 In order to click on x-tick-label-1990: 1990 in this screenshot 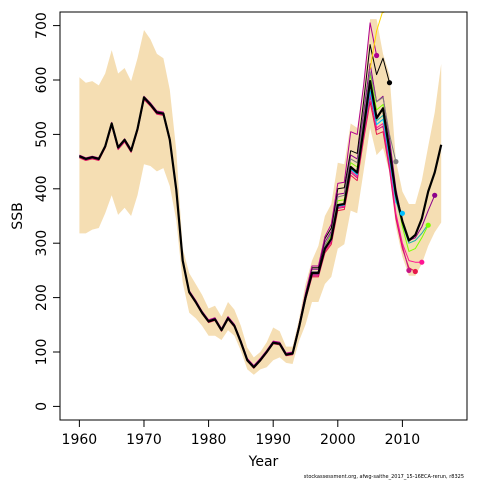, I will do `click(273, 440)`.